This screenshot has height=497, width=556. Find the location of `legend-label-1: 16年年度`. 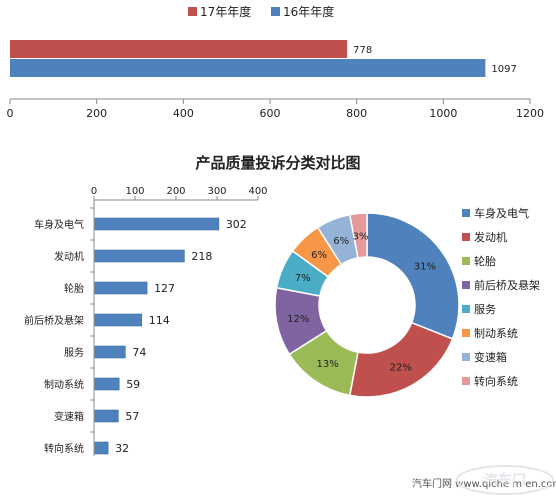

legend-label-1: 16年年度 is located at coordinates (308, 11).